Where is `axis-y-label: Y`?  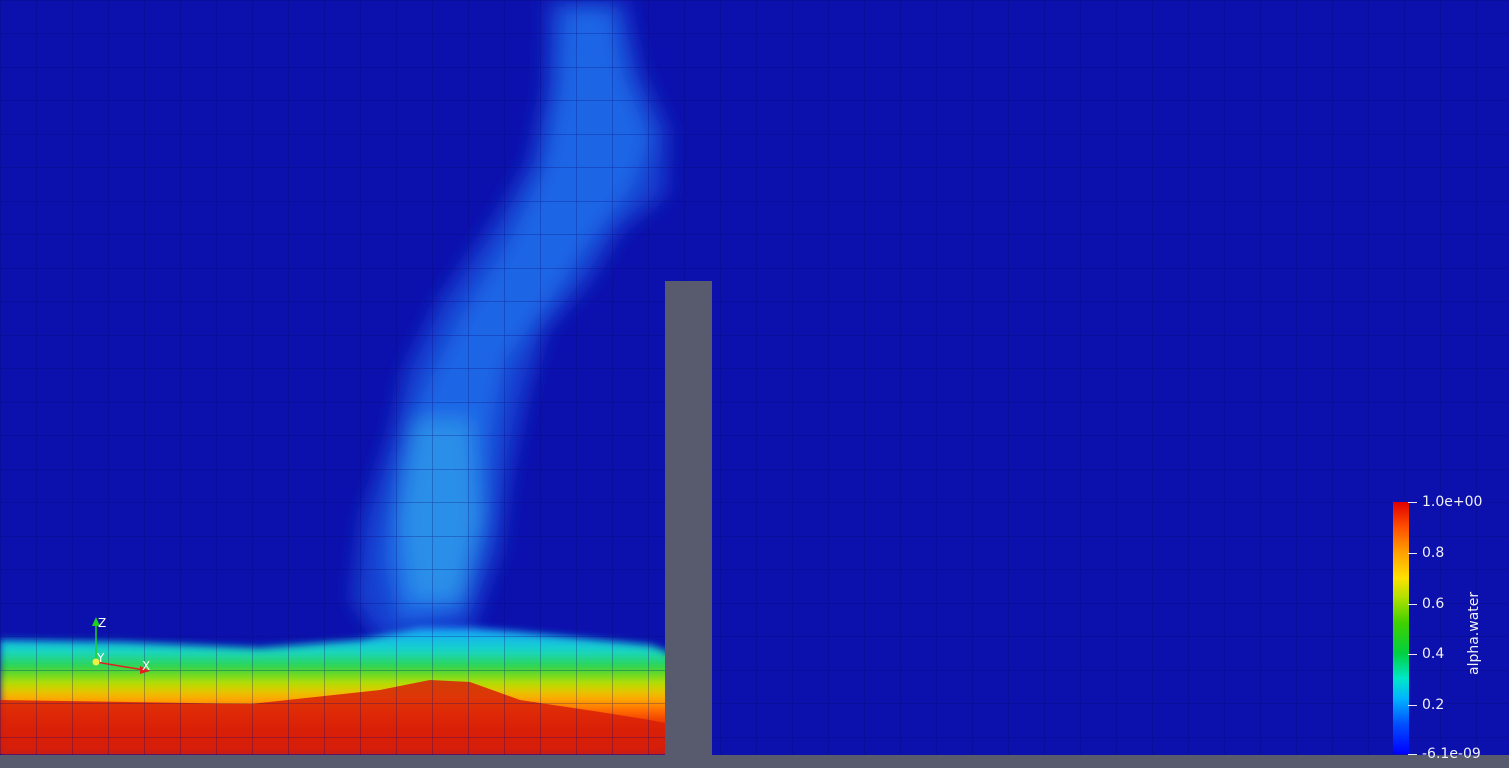 axis-y-label: Y is located at coordinates (101, 658).